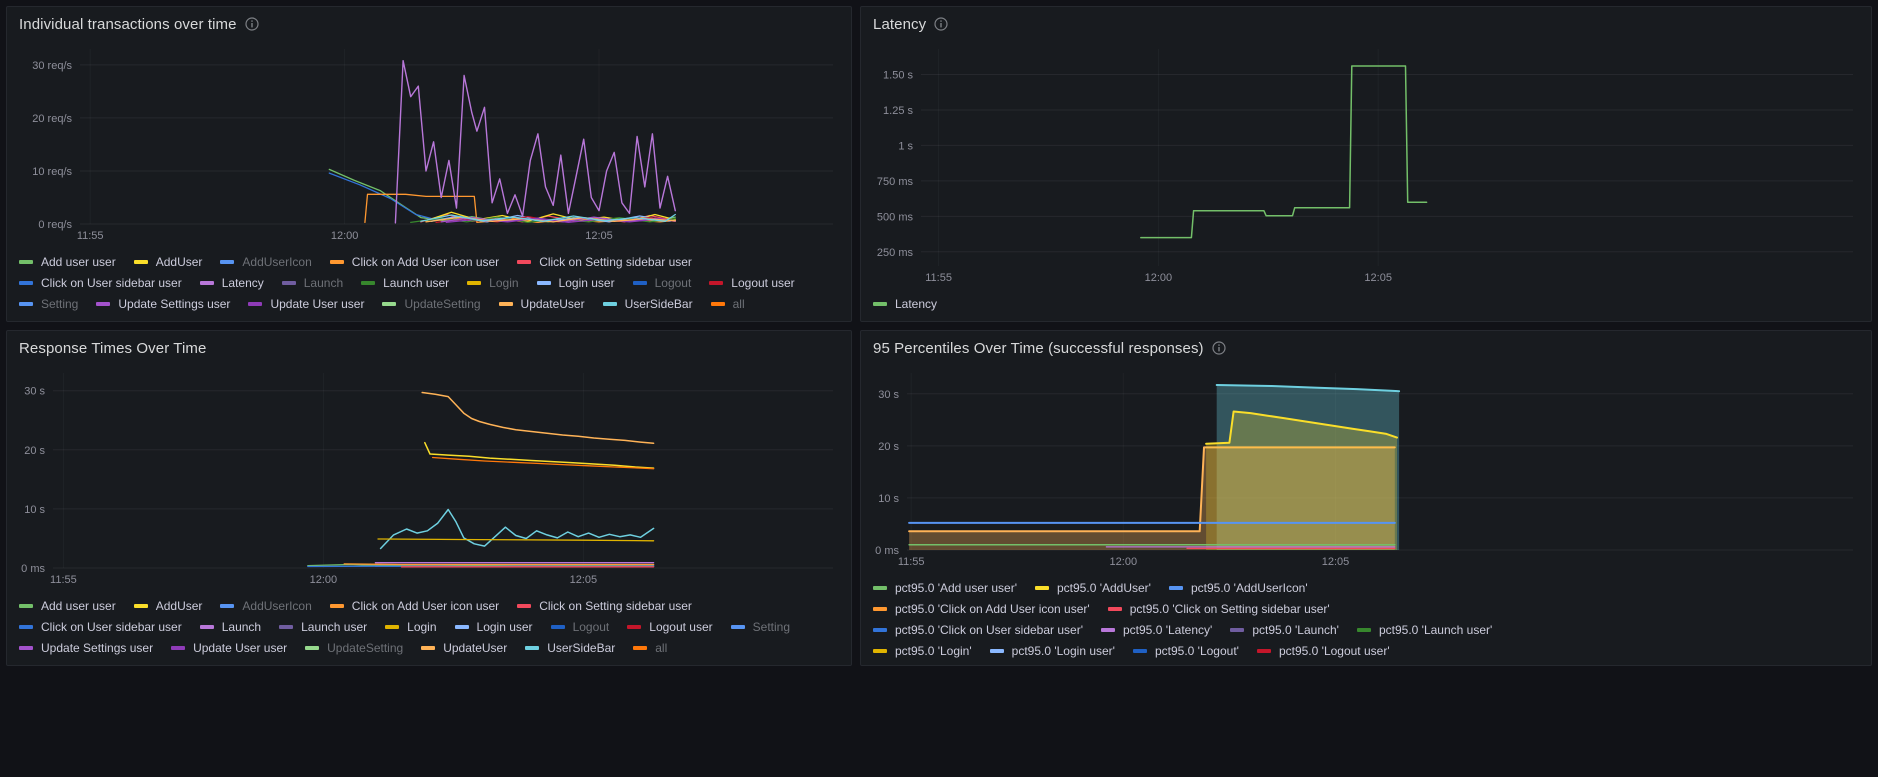 This screenshot has width=1878, height=777. Describe the element at coordinates (1229, 609) in the screenshot. I see `legend-label: pct95.0 'Click on Setting sidebar user'` at that location.